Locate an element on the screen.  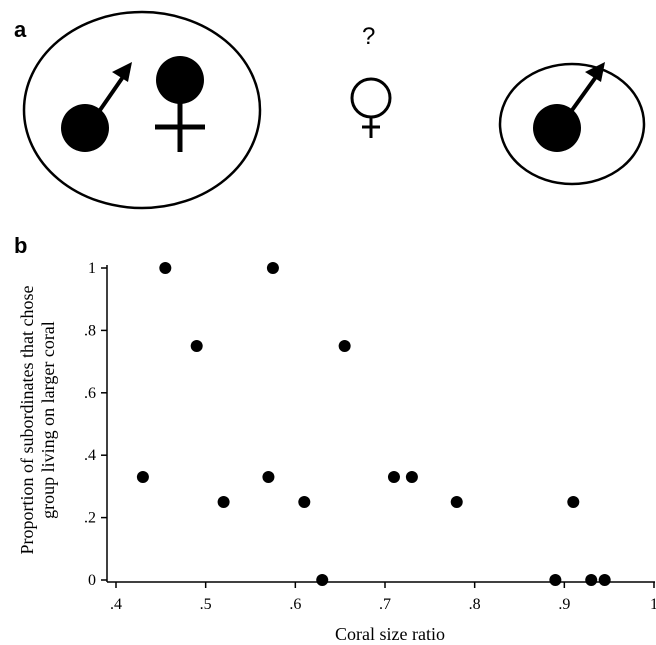
y-tick-label: 0 is located at coordinates (92, 580).